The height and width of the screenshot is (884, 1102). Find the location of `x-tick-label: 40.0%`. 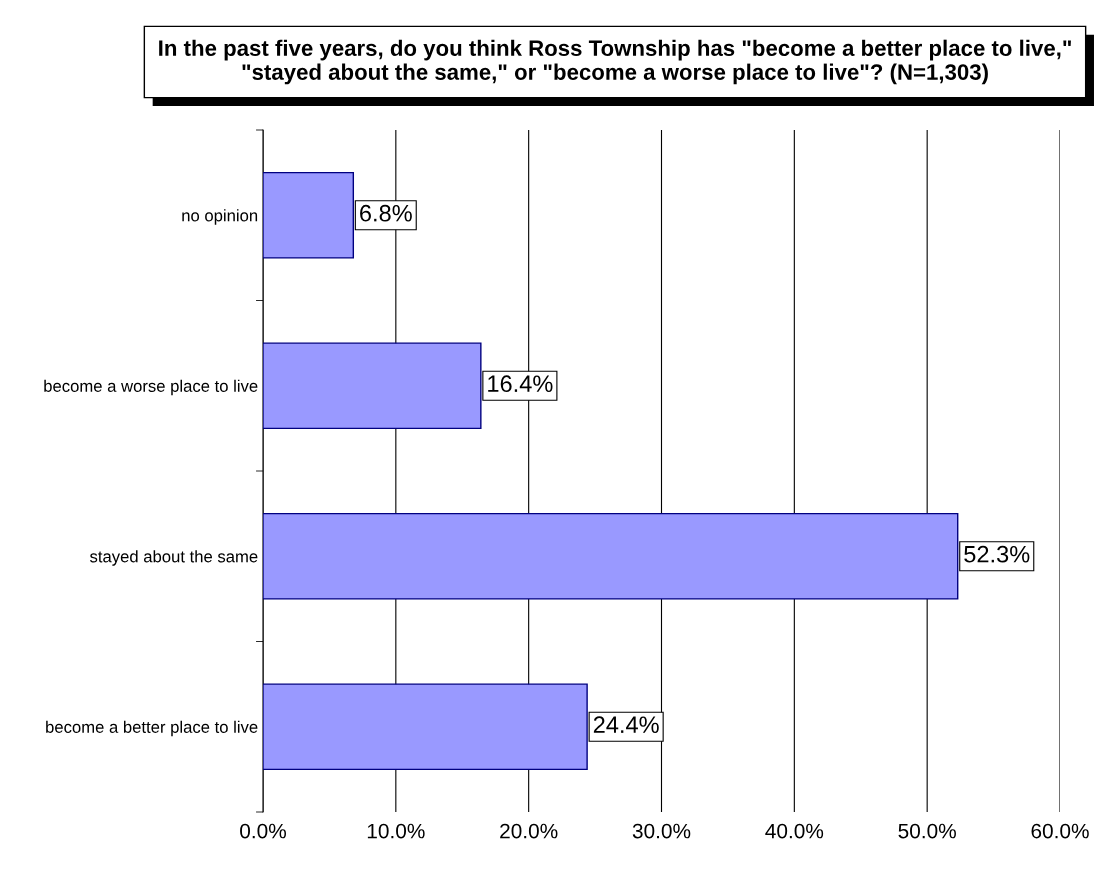

x-tick-label: 40.0% is located at coordinates (794, 831).